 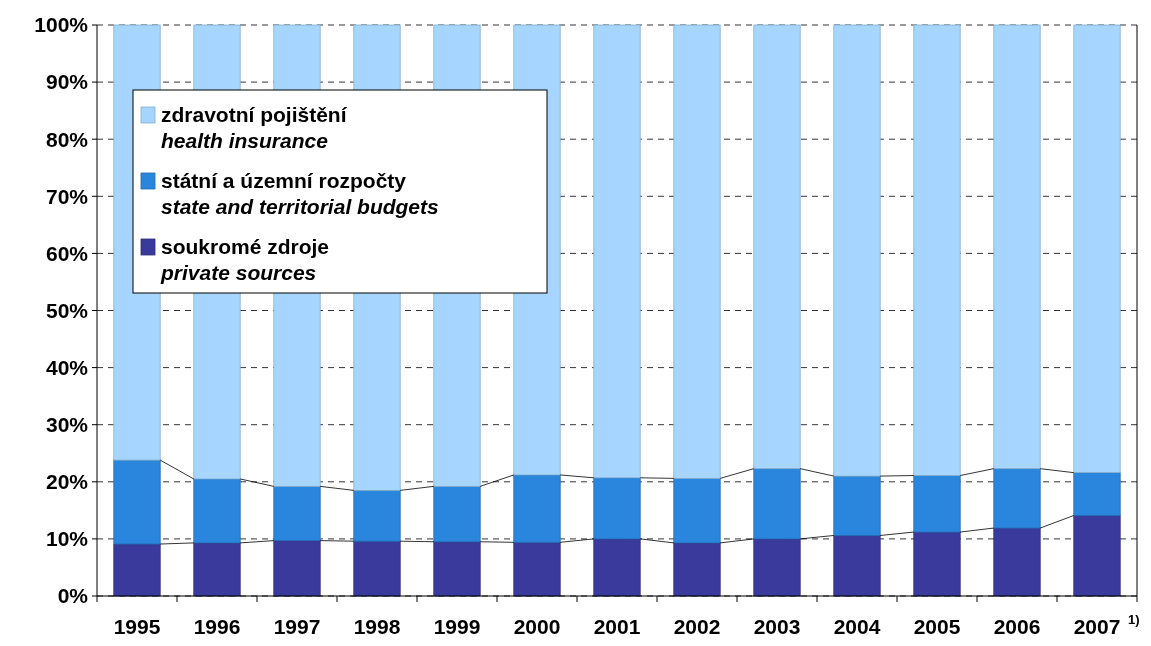 I want to click on x-tick-label: 2002, so click(x=697, y=626).